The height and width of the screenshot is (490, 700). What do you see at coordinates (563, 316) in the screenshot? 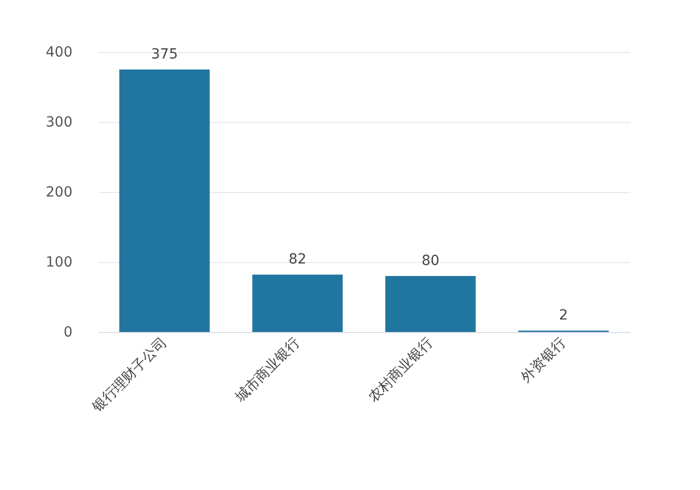
I see `data-label: 2` at bounding box center [563, 316].